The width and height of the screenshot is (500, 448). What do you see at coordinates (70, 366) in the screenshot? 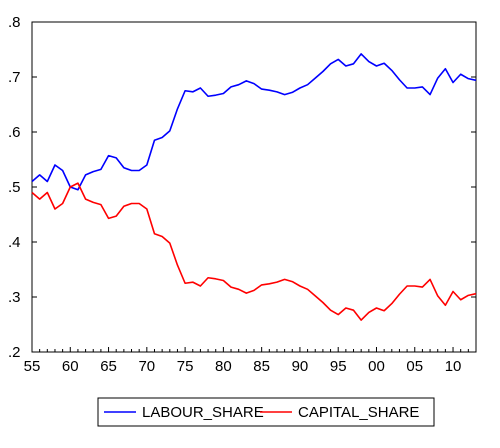
I see `x-tick-label: 60` at bounding box center [70, 366].